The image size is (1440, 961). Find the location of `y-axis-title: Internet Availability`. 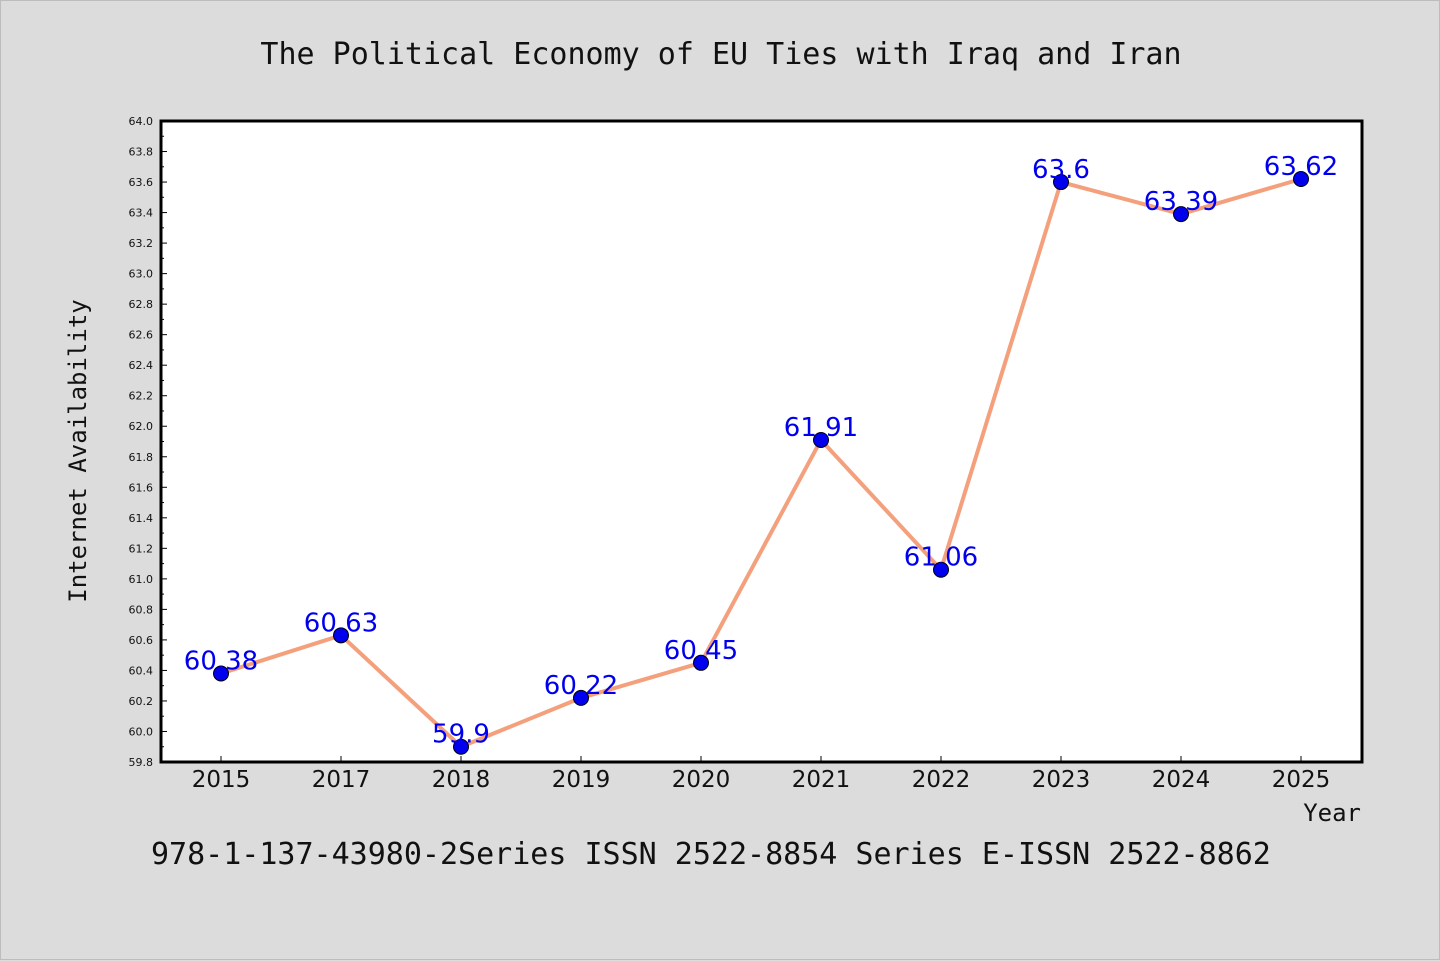

y-axis-title: Internet Availability is located at coordinates (78, 450).